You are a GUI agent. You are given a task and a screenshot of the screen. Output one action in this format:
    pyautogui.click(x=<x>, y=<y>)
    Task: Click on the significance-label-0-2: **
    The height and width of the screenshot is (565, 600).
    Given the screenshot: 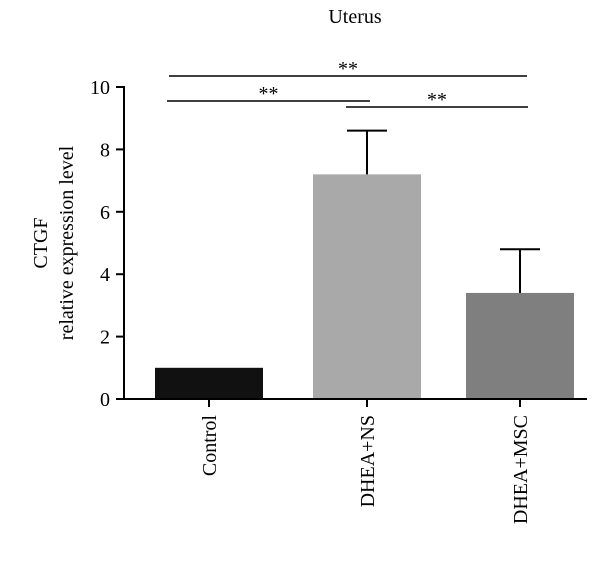 What is the action you would take?
    pyautogui.click(x=348, y=69)
    